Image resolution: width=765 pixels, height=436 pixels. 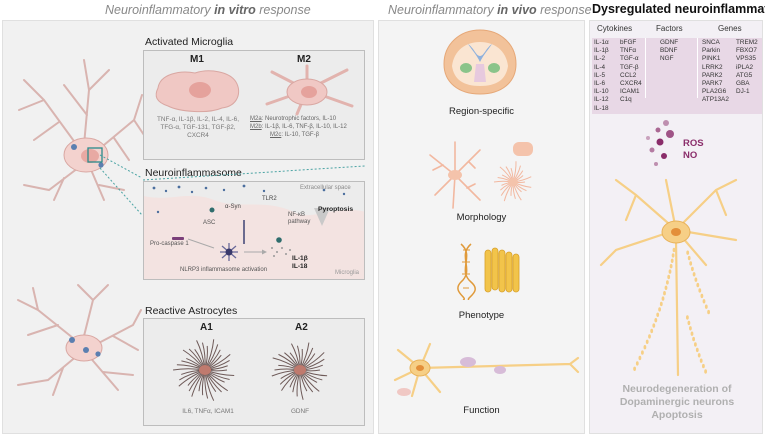 What do you see at coordinates (295, 135) in the screenshot?
I see `m2c-markers: M2c: IL-10, TGF-β` at bounding box center [295, 135].